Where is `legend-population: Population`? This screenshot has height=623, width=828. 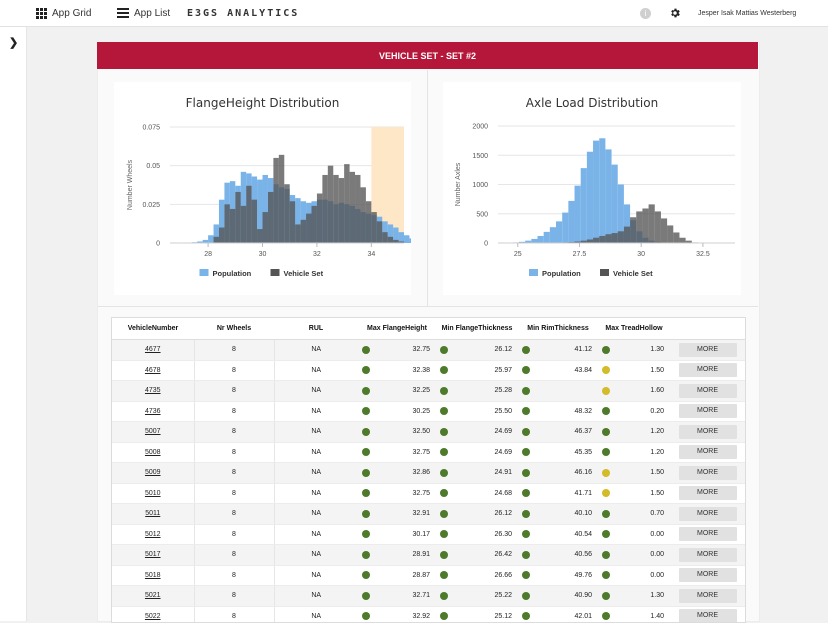
legend-population: Population is located at coordinates (232, 273).